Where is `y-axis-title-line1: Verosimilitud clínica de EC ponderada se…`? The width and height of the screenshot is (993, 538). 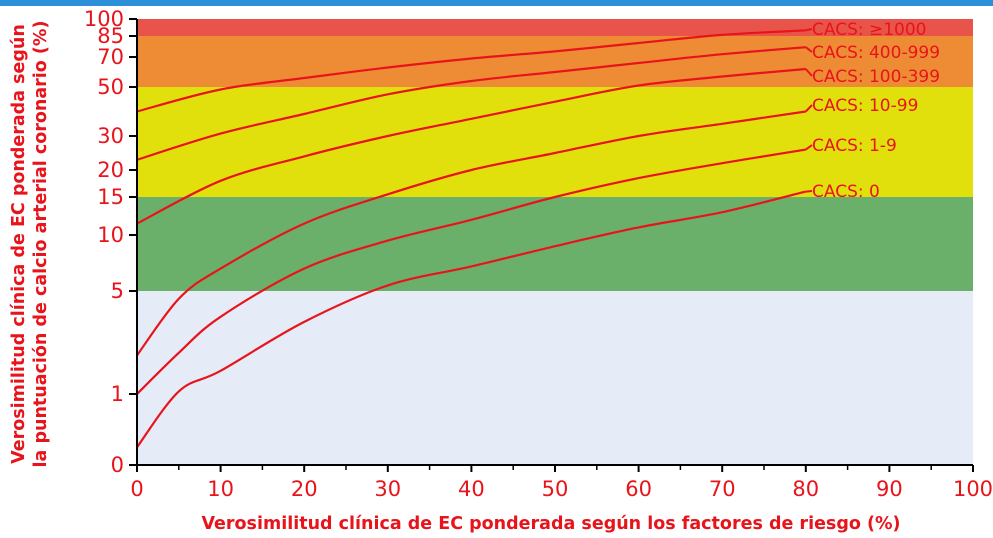
y-axis-title-line1: Verosimilitud clínica de EC ponderada se… is located at coordinates (19, 244).